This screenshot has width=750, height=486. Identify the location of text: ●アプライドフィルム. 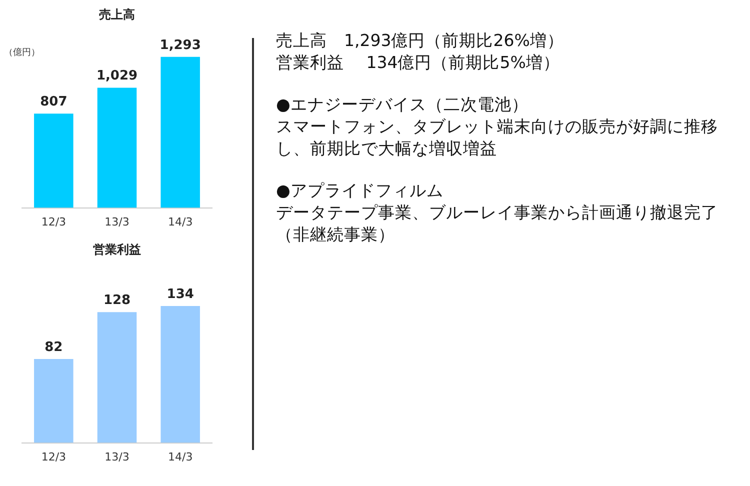
(360, 191).